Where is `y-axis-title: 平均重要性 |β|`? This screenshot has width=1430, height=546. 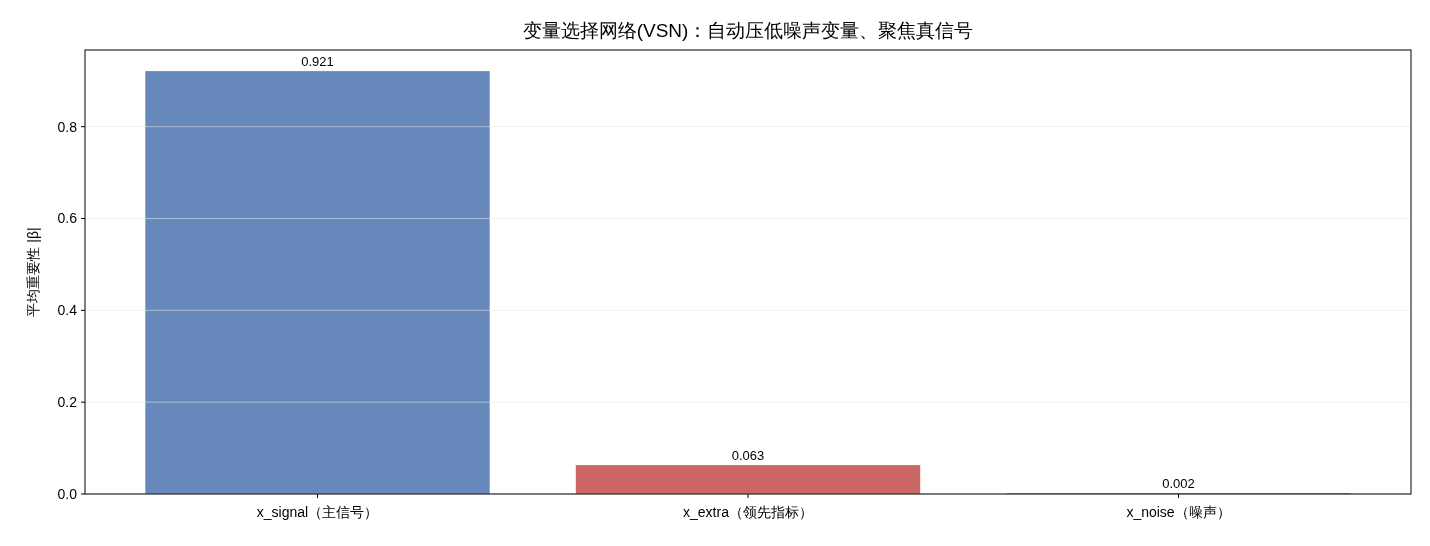
y-axis-title: 平均重要性 |β| is located at coordinates (33, 272).